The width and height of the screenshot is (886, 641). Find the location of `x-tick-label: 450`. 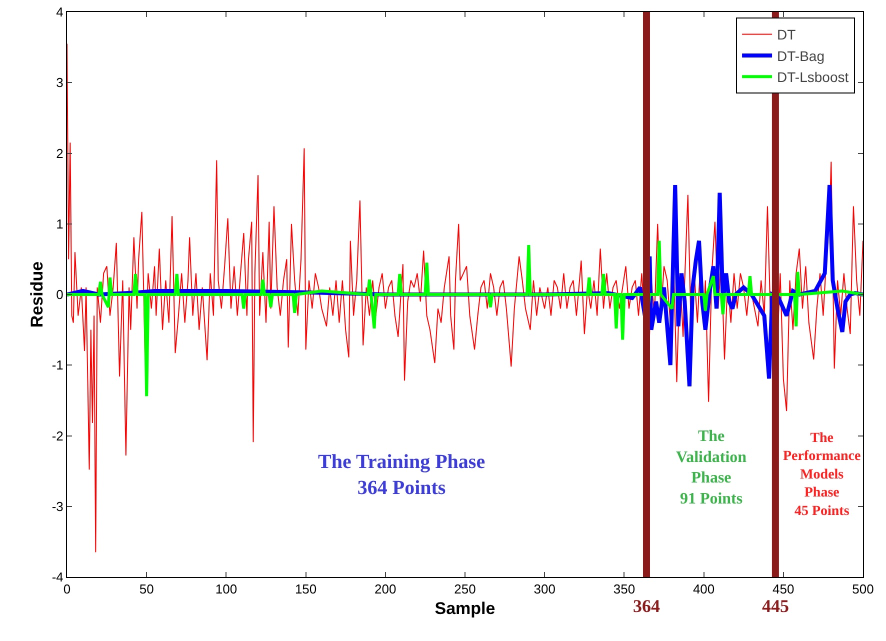

x-tick-label: 450 is located at coordinates (783, 589).